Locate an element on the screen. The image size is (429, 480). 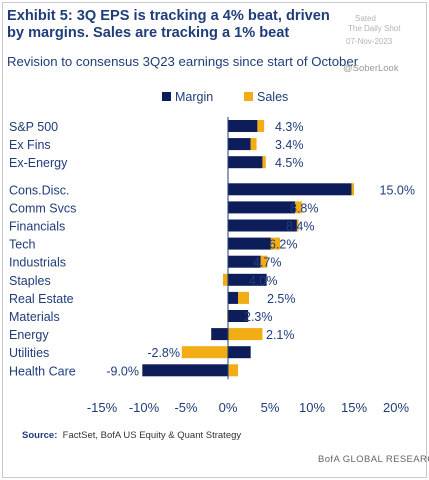
category-label: Health Care is located at coordinates (42, 371).